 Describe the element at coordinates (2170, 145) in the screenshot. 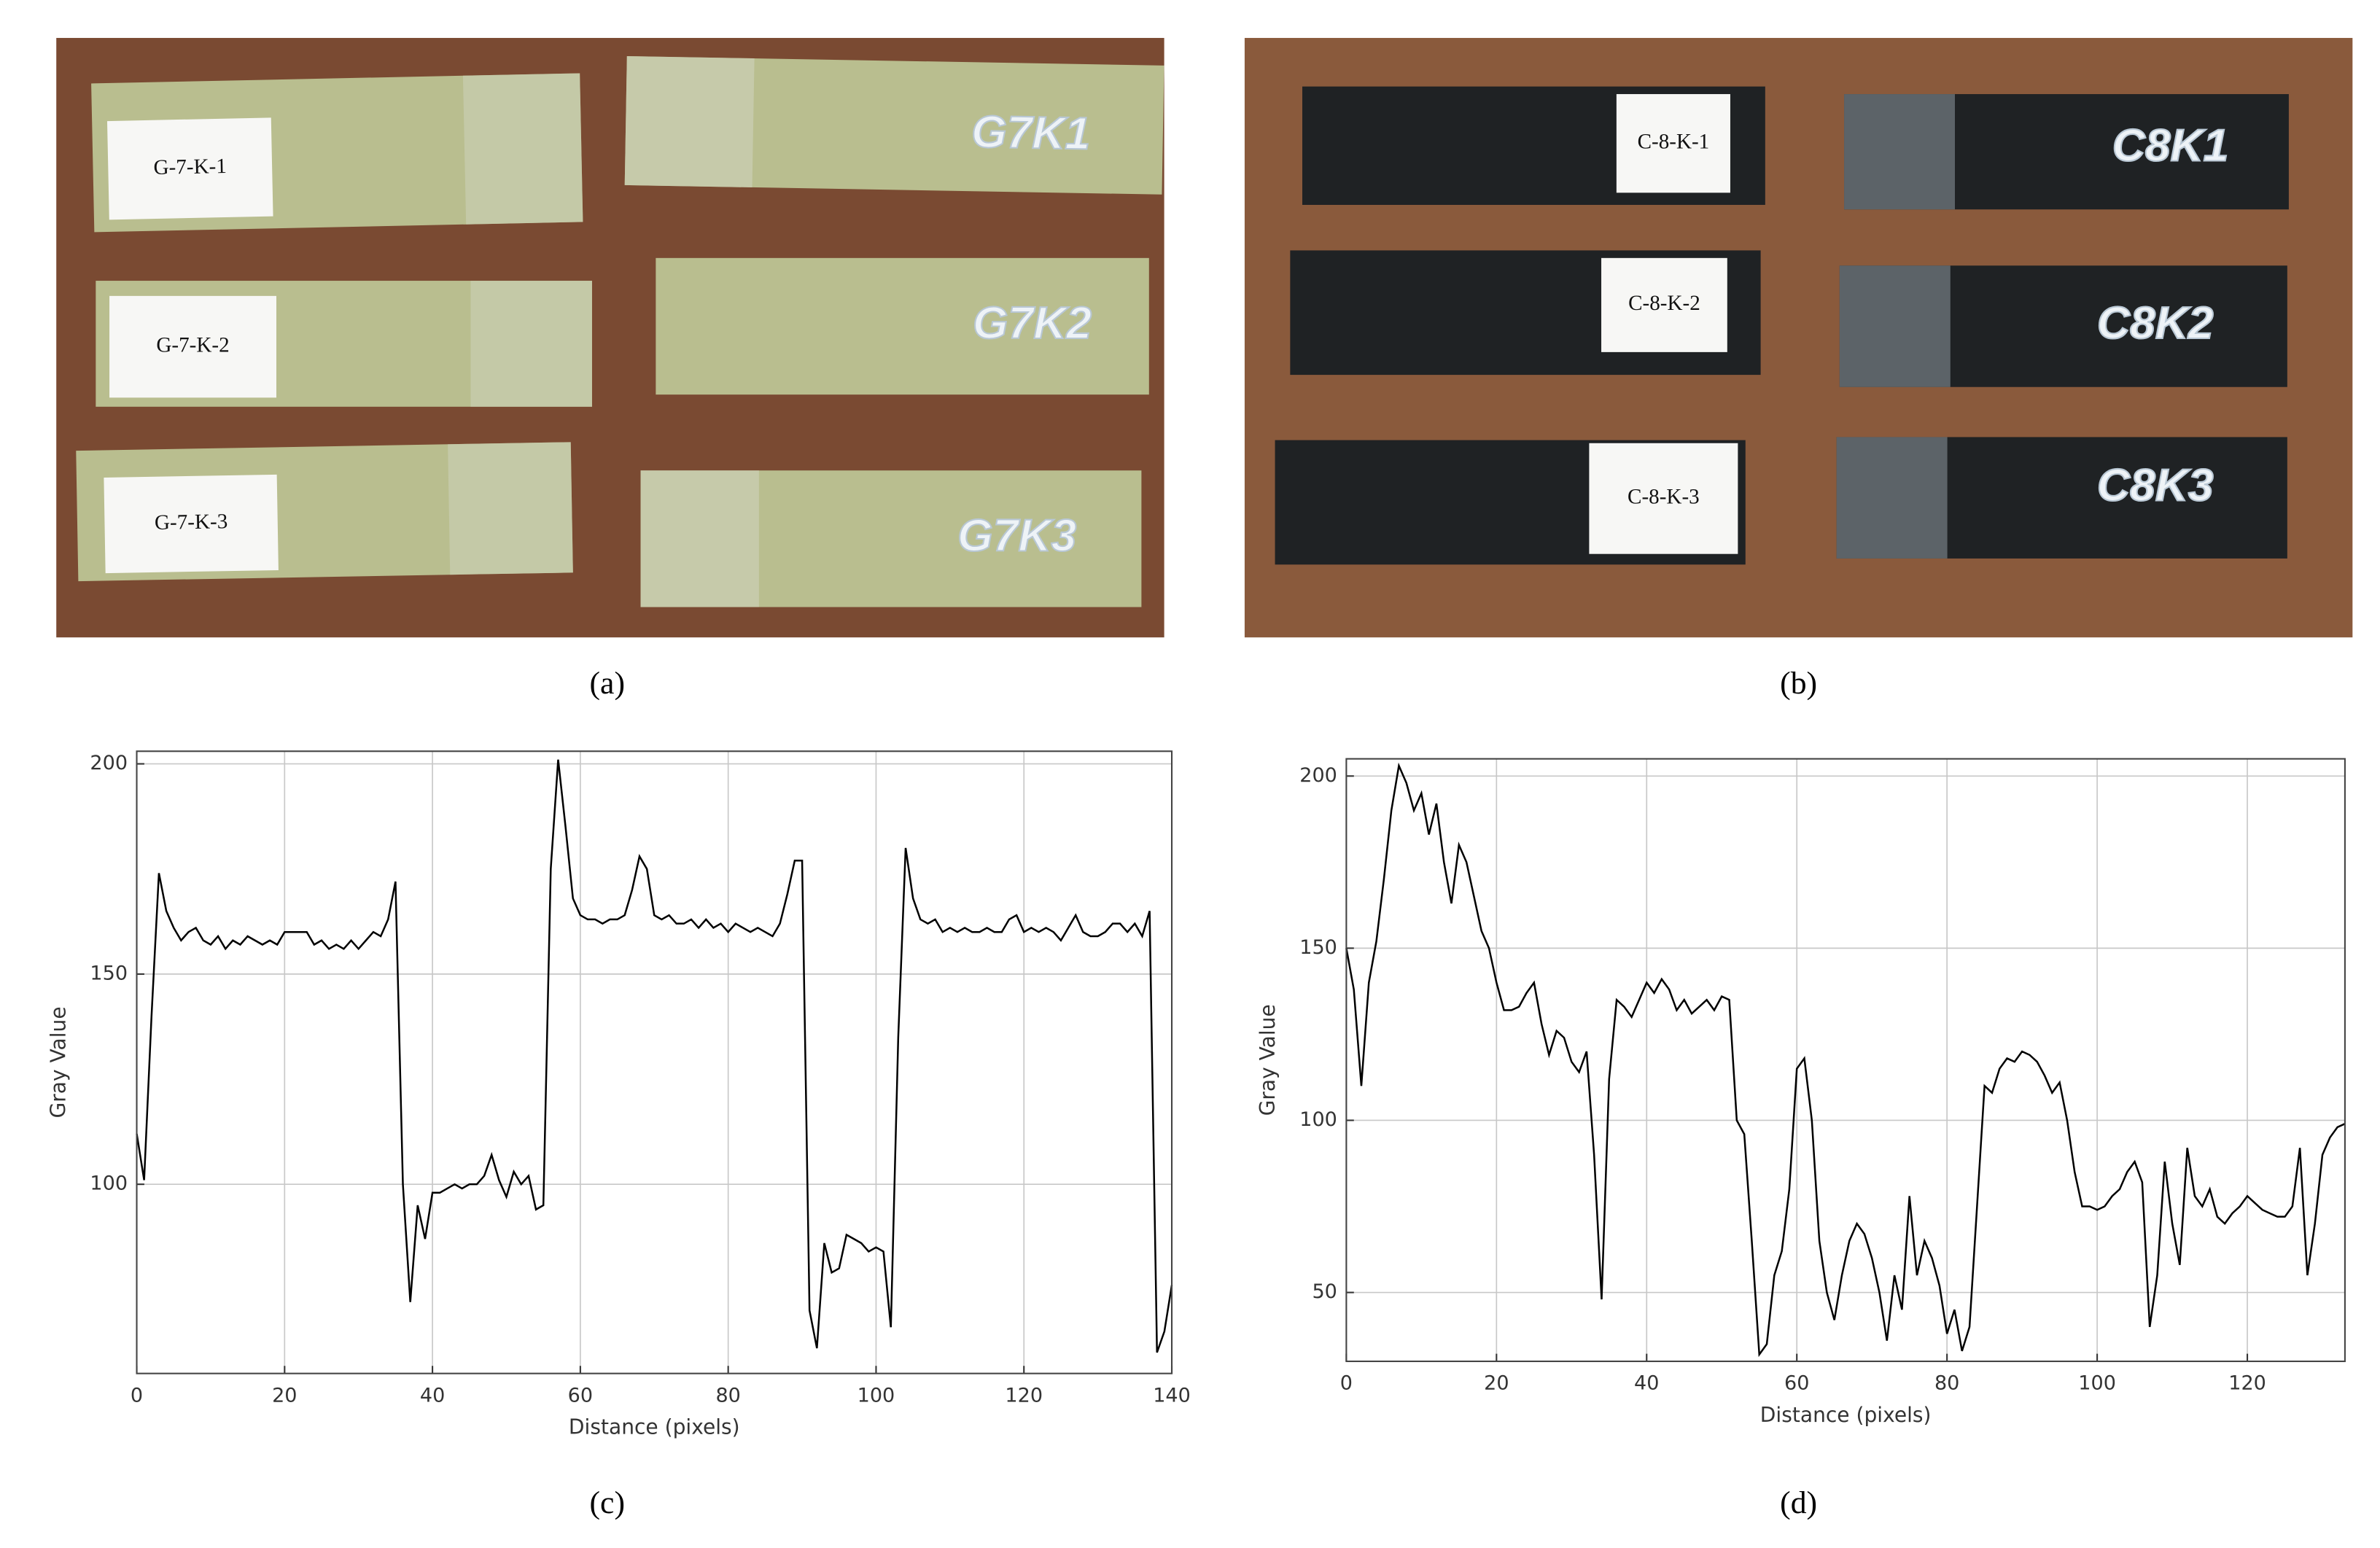

I see `handwritten-mark: C8K1` at that location.